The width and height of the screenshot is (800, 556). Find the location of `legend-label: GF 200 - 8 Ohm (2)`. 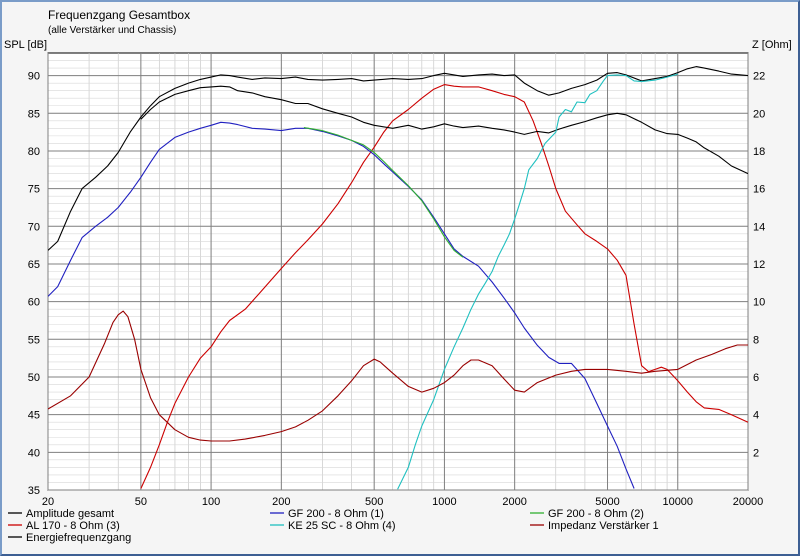

legend-label: GF 200 - 8 Ohm (2) is located at coordinates (596, 514).